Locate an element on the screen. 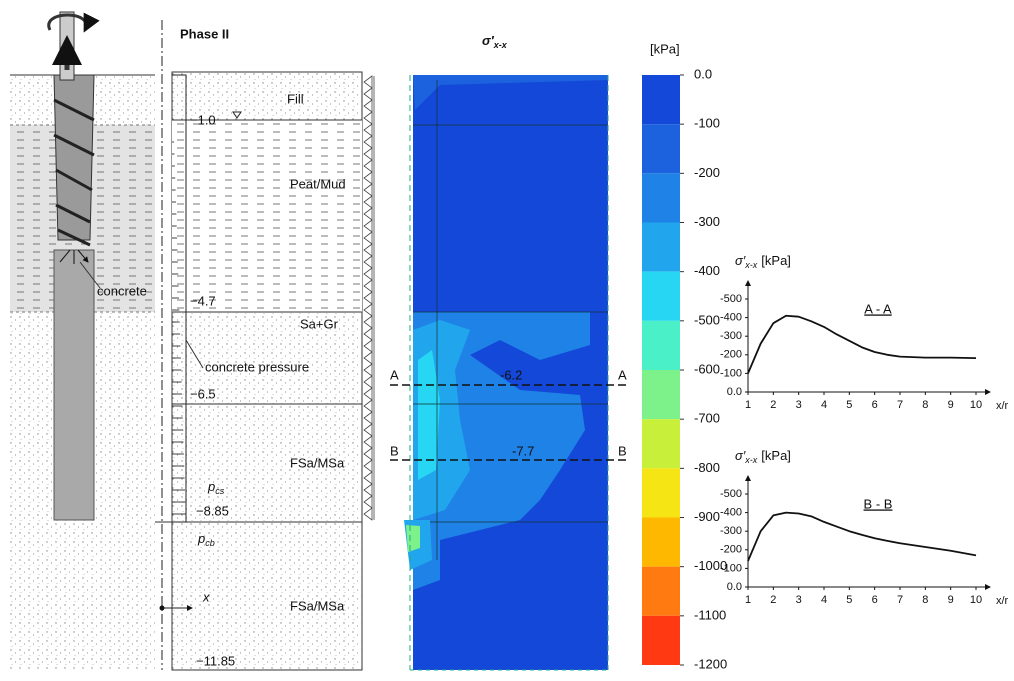  pressure-symbol: pcs is located at coordinates (216, 487).